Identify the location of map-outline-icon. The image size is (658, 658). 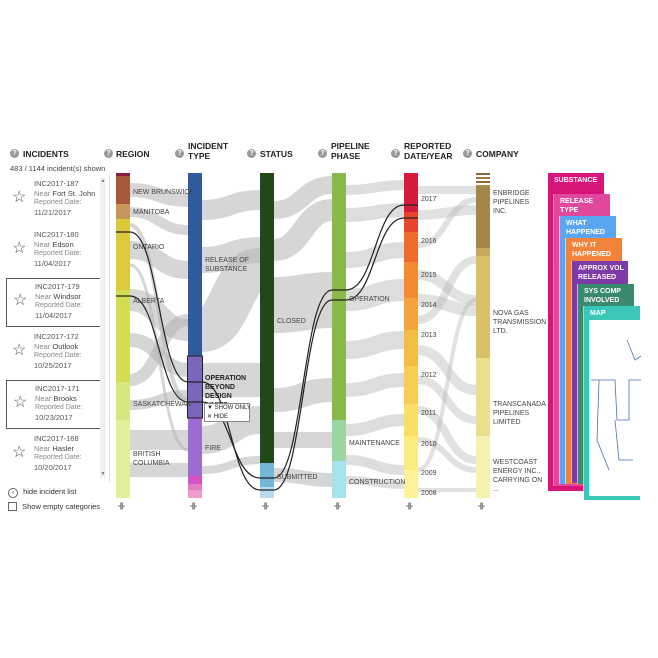
(616, 405).